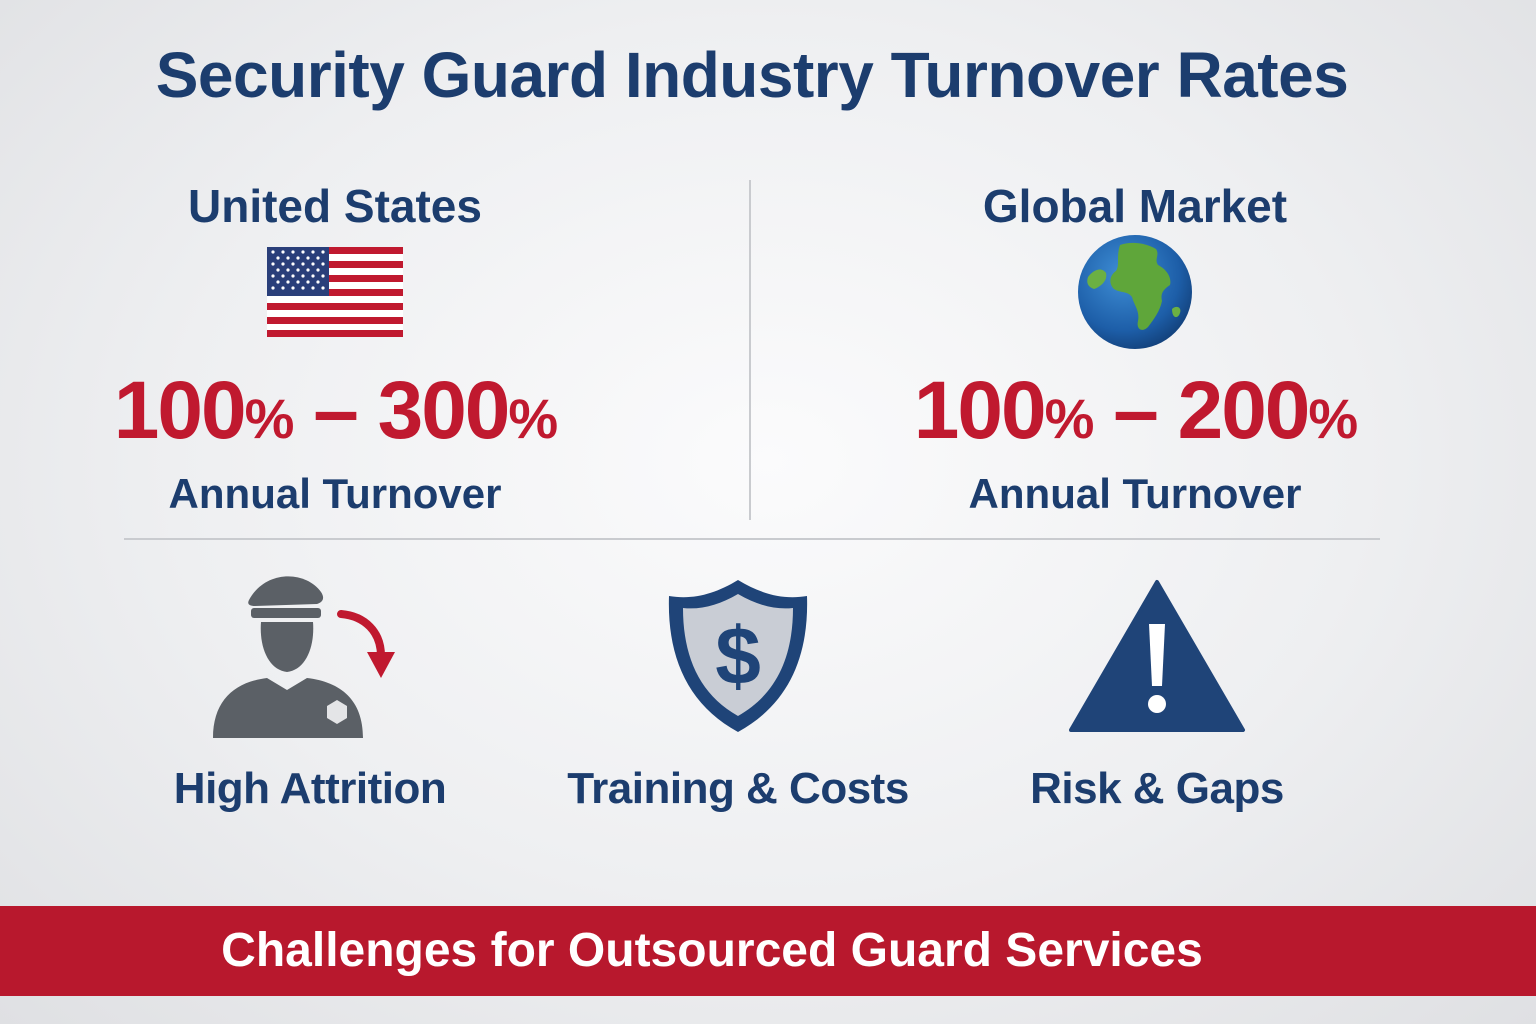  I want to click on challenge-high-attrition: High Attrition, so click(310, 692).